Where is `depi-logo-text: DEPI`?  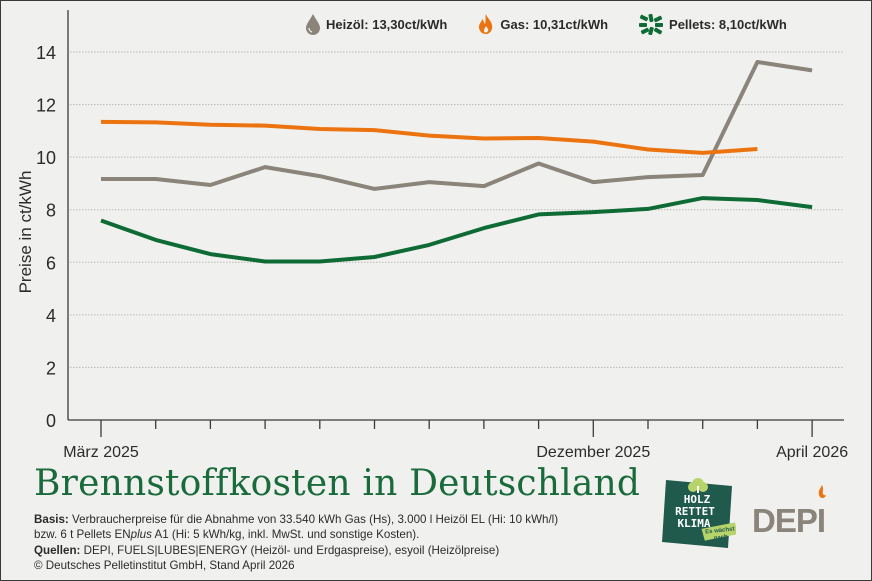 depi-logo-text: DEPI is located at coordinates (788, 518).